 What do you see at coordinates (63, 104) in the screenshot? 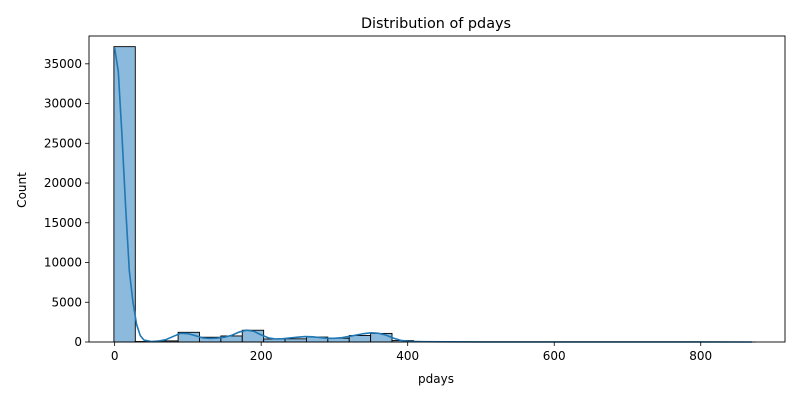
I see `y-tick-label: 30000` at bounding box center [63, 104].